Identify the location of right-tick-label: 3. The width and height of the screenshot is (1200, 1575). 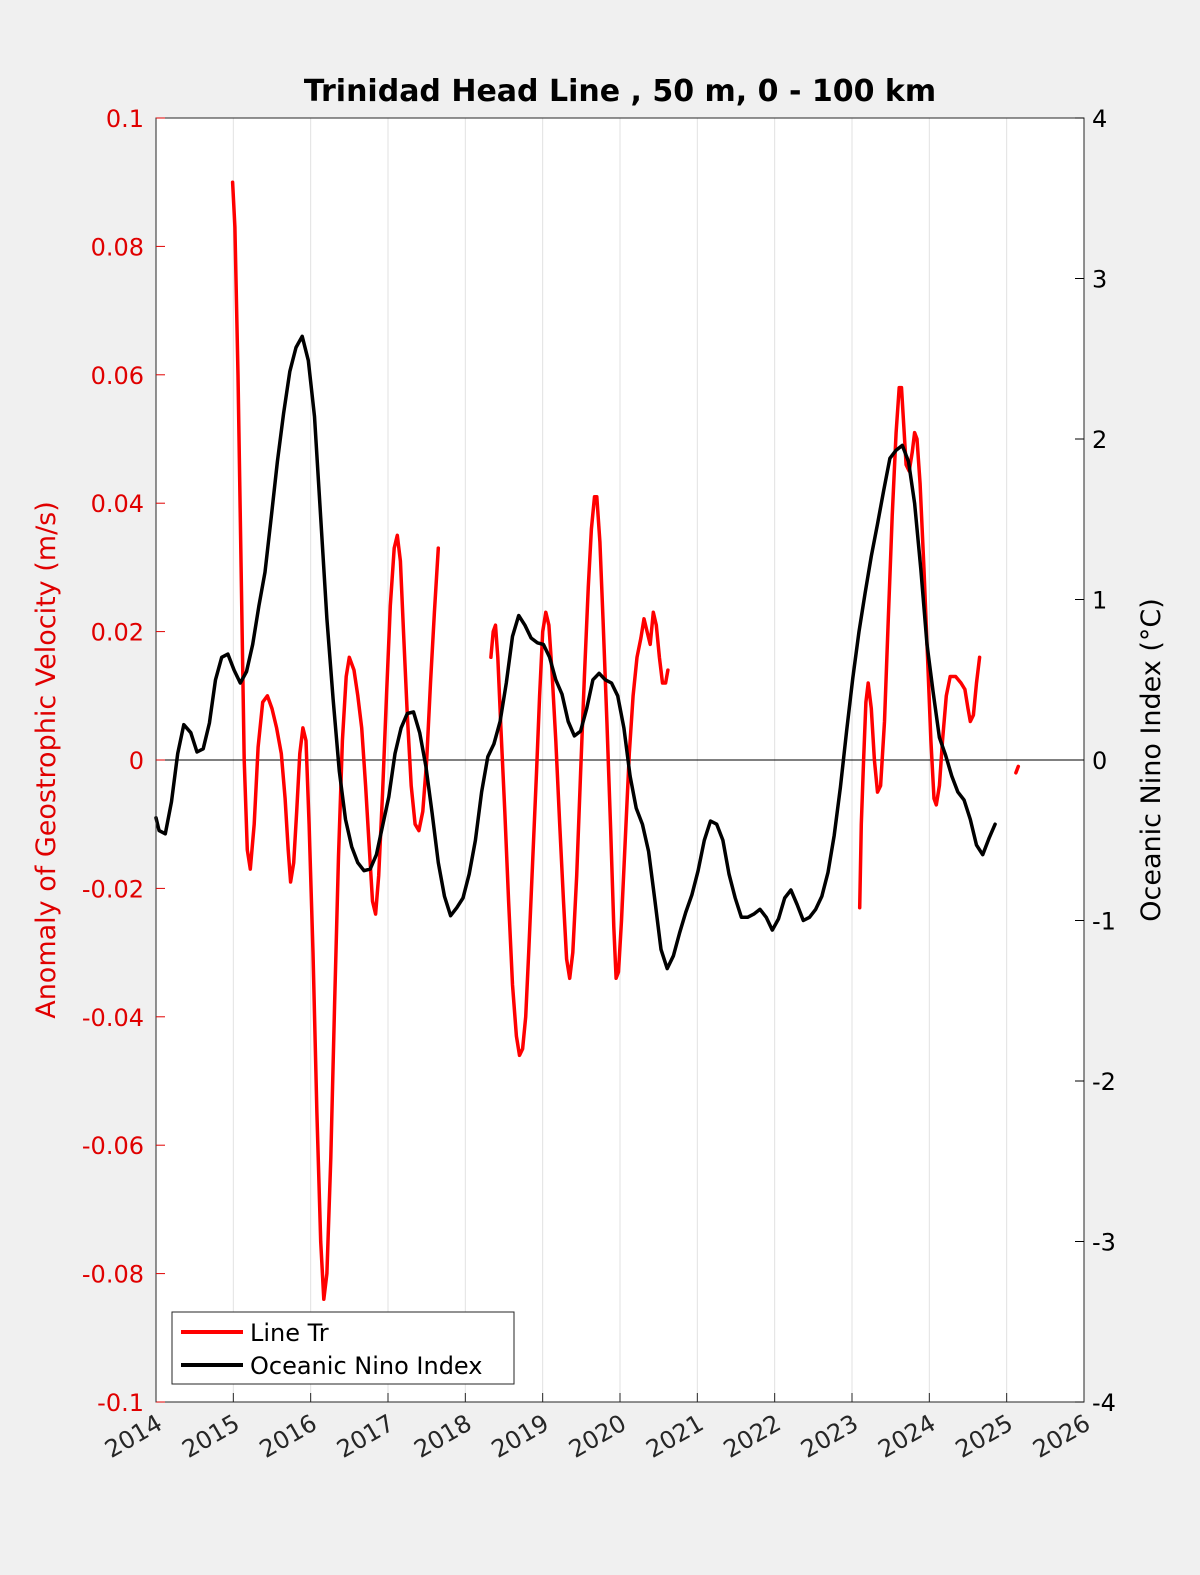
(1099, 280).